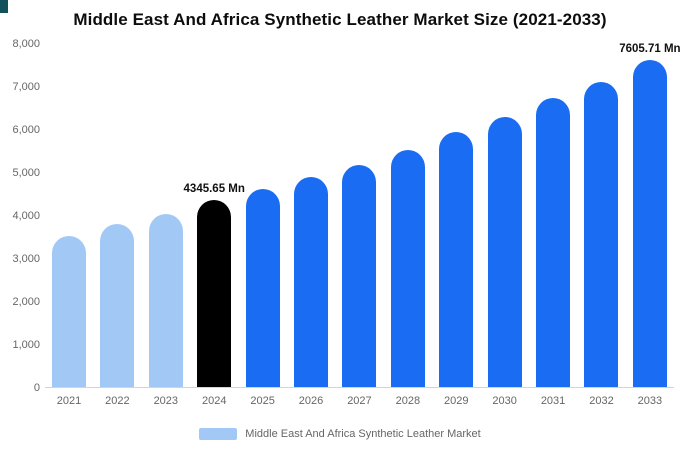  What do you see at coordinates (4, 6) in the screenshot?
I see `corner-accent` at bounding box center [4, 6].